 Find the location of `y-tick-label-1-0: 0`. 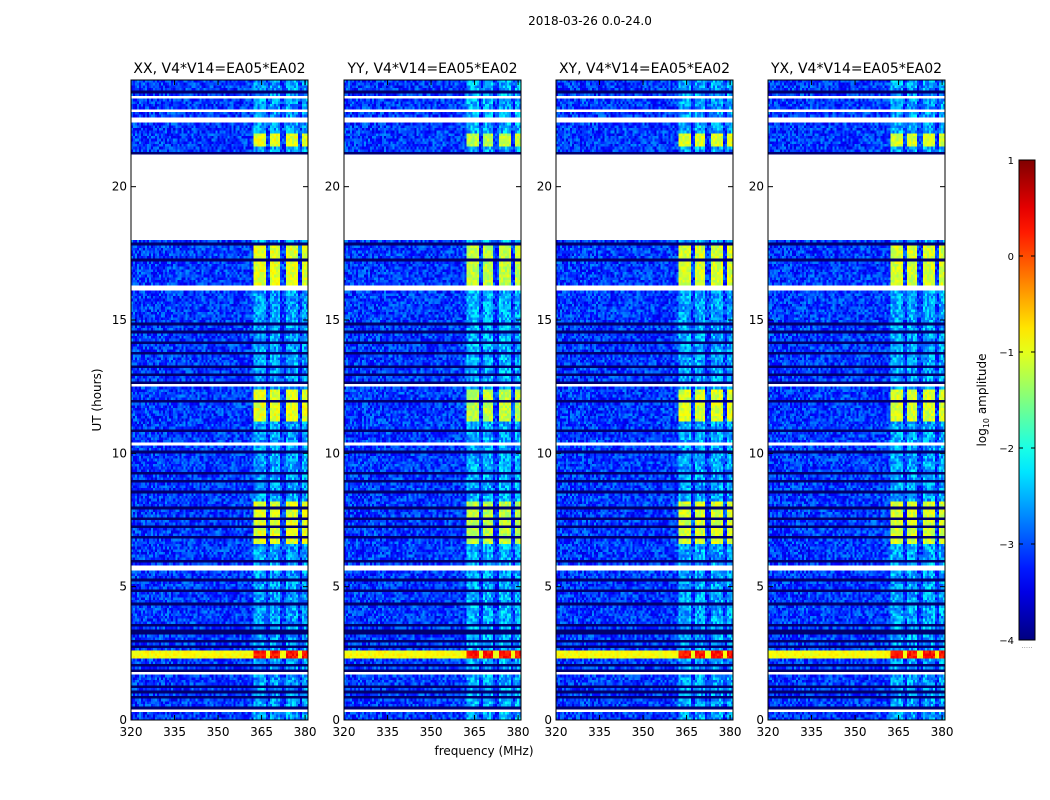

y-tick-label-1-0: 0 is located at coordinates (336, 720).